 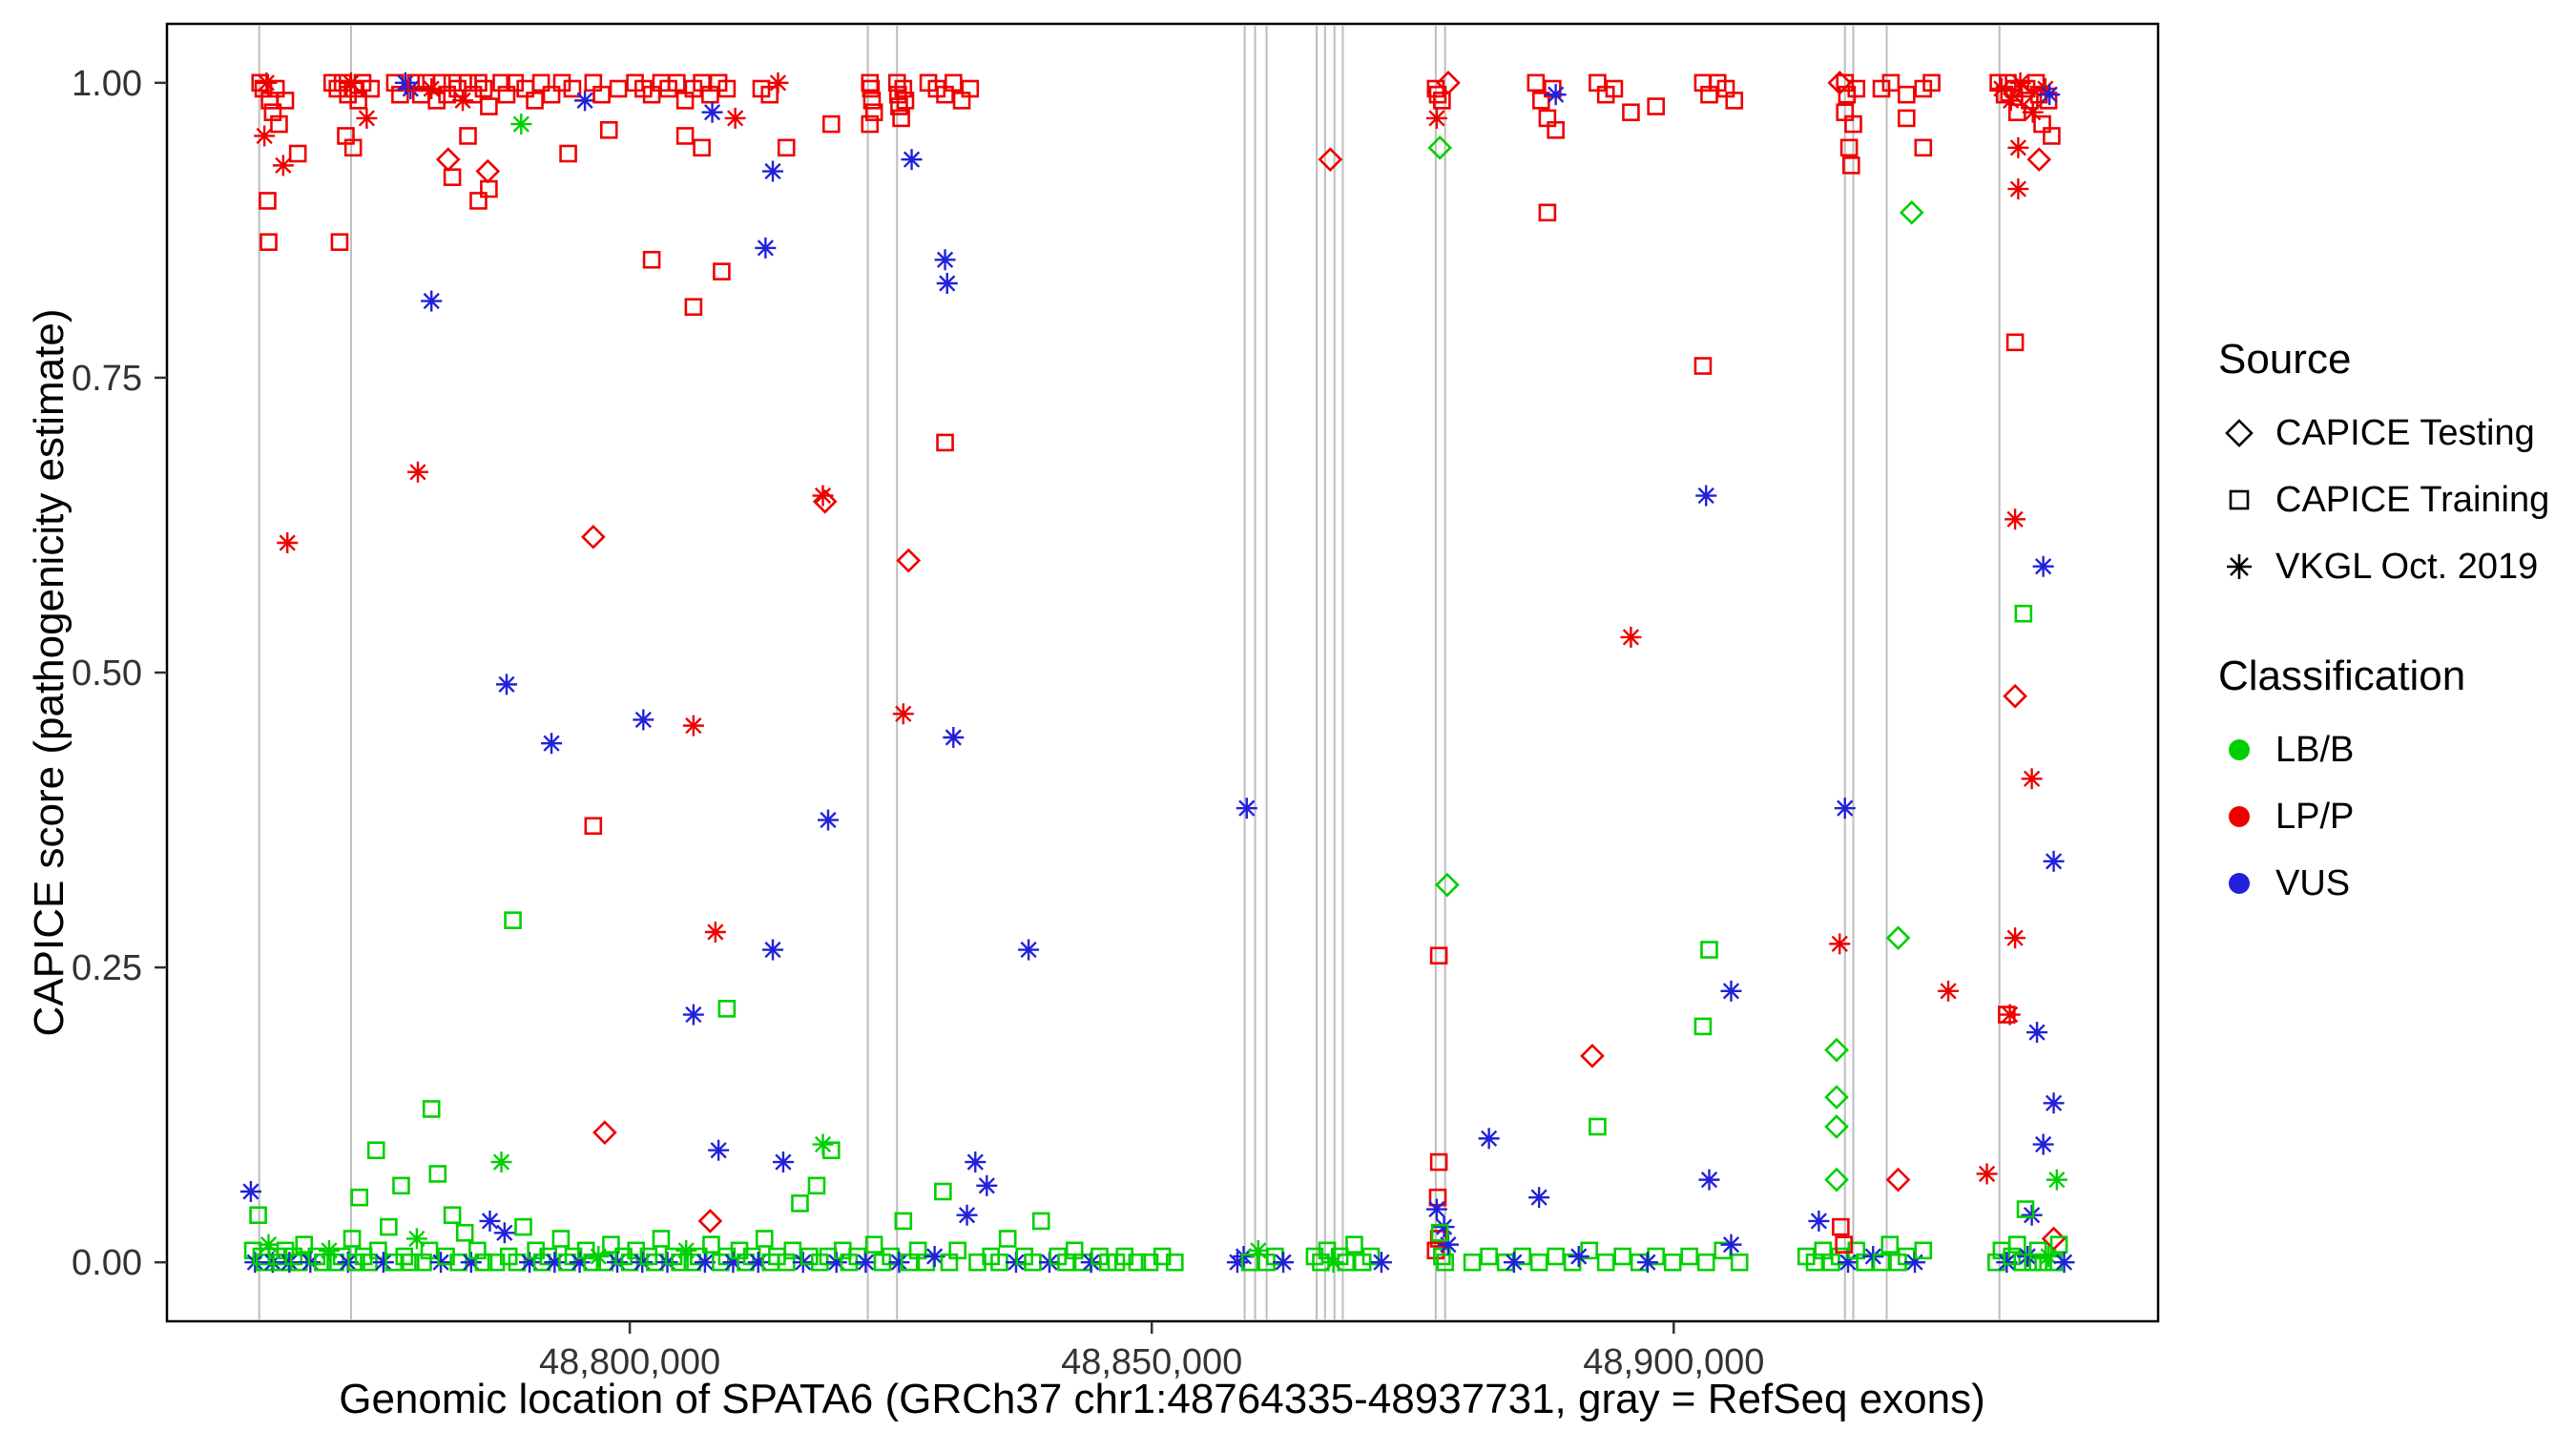 I want to click on legend-item-vkgl: VKGL Oct. 2019, so click(x=2394, y=567).